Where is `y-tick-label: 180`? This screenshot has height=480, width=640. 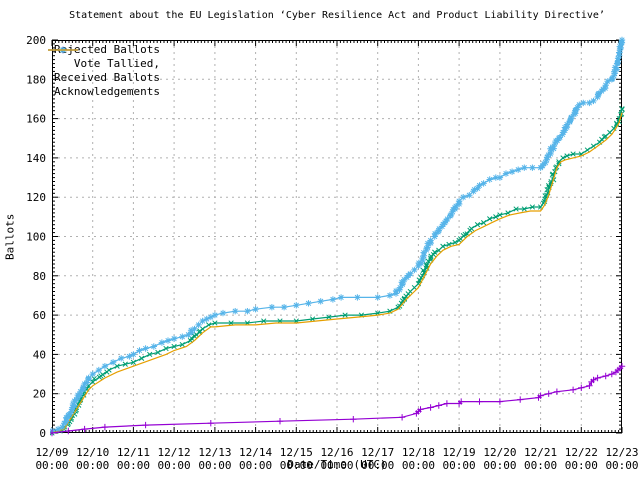 y-tick-label: 180 is located at coordinates (36, 79).